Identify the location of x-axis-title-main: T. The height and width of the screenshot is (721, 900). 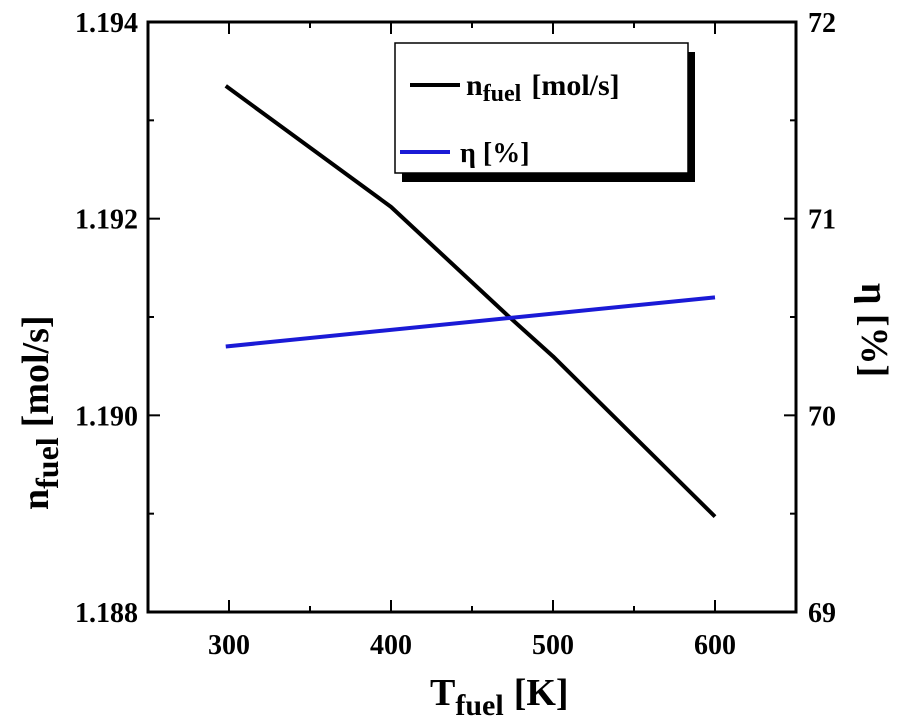
(442, 693).